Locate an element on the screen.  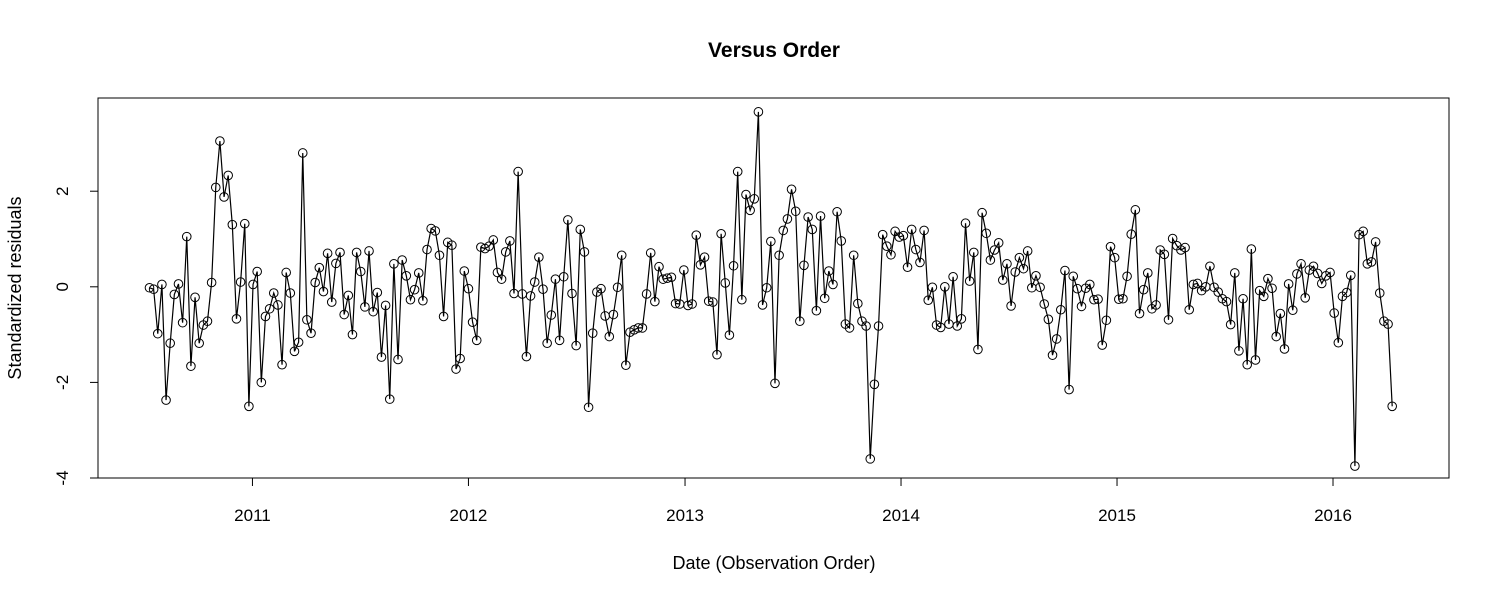
x-tick-label: 2016 is located at coordinates (1333, 515).